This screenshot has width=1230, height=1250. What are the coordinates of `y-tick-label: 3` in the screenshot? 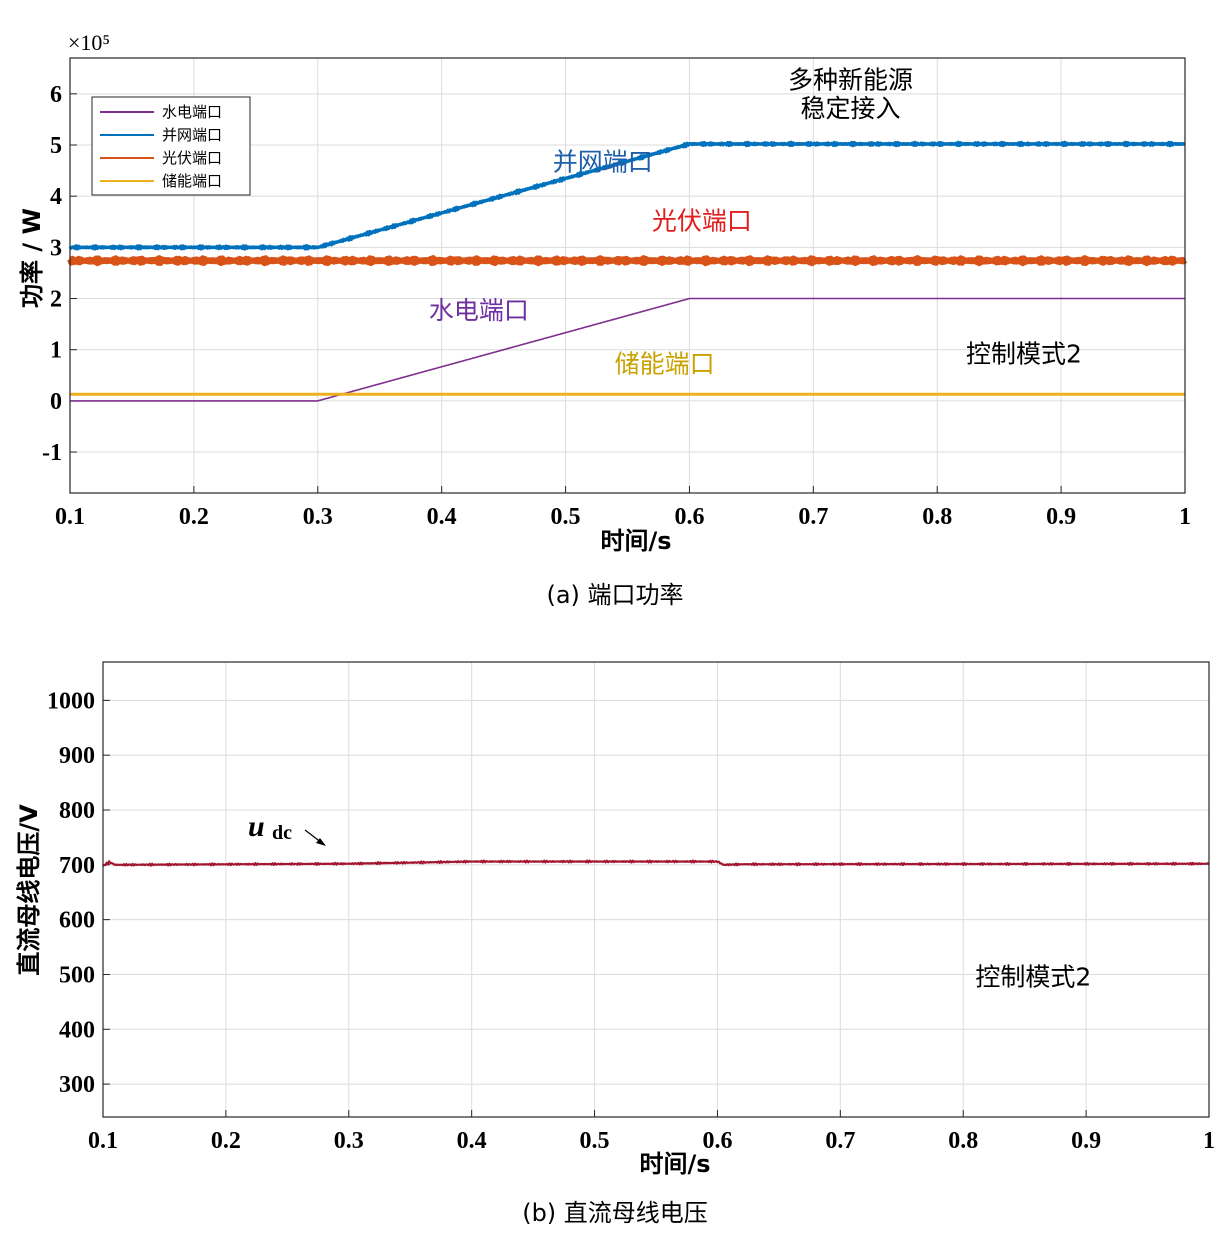 It's located at (56, 248).